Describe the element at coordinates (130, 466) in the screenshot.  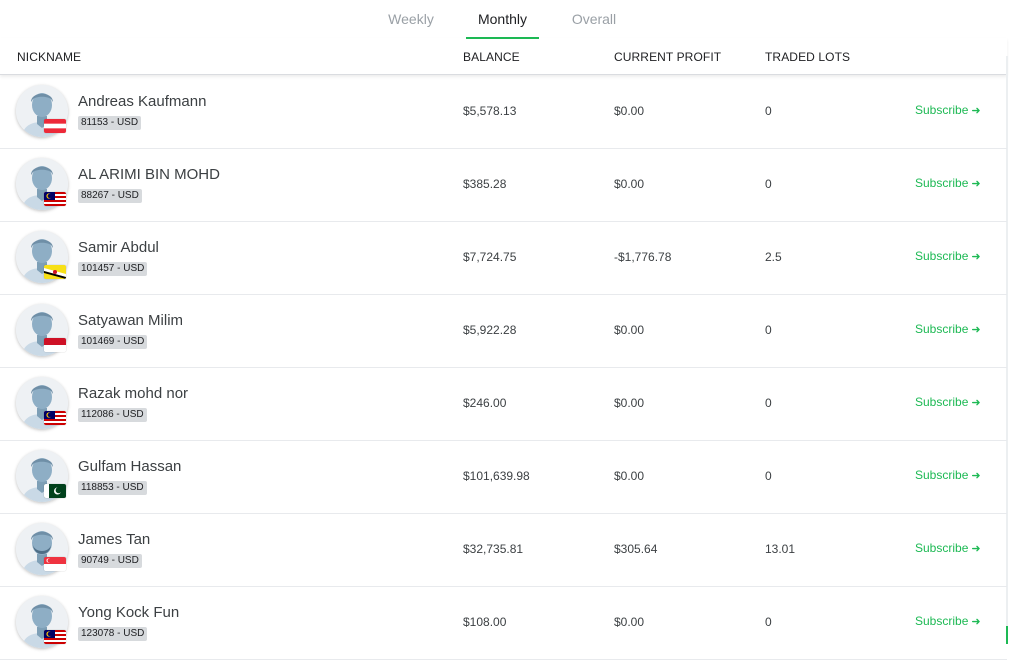
I see `trader-name: Gulfam Hassan` at that location.